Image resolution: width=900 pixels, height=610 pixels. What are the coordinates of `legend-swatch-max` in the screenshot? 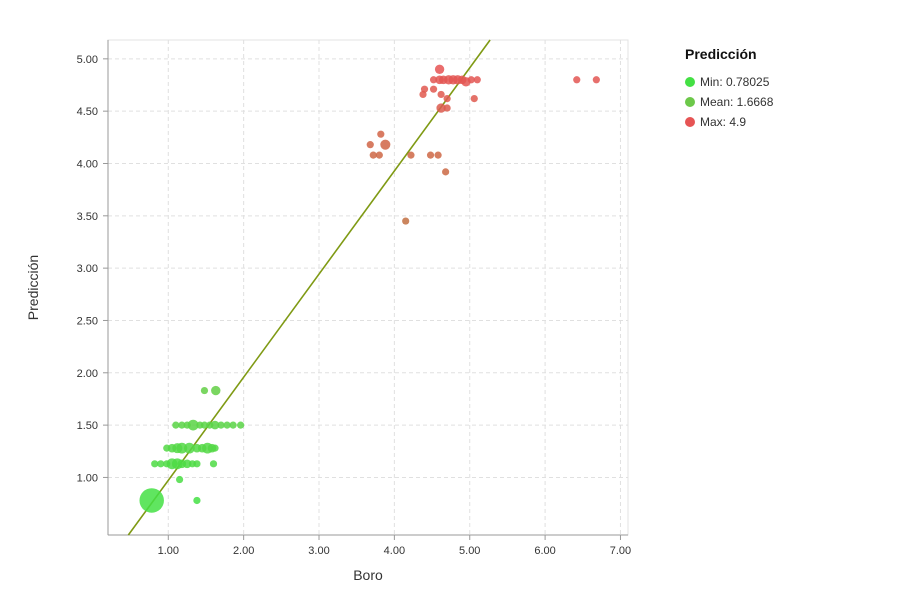 It's located at (690, 122).